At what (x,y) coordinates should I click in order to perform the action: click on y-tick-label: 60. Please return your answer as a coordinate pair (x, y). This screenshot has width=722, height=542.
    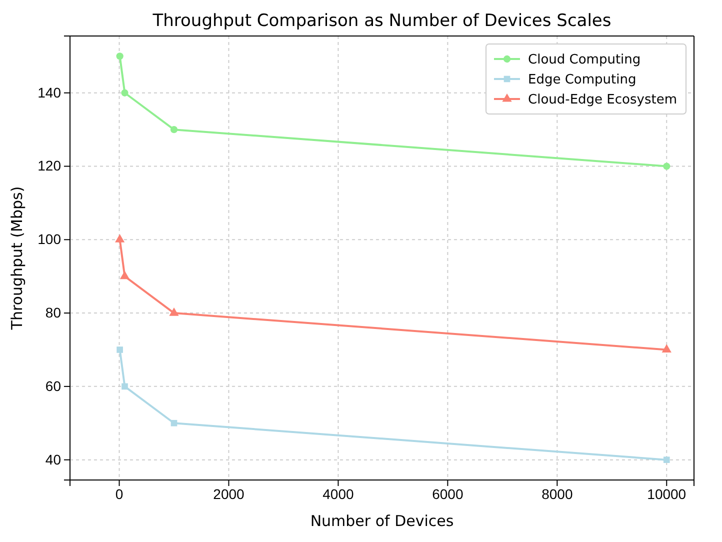
    Looking at the image, I should click on (53, 386).